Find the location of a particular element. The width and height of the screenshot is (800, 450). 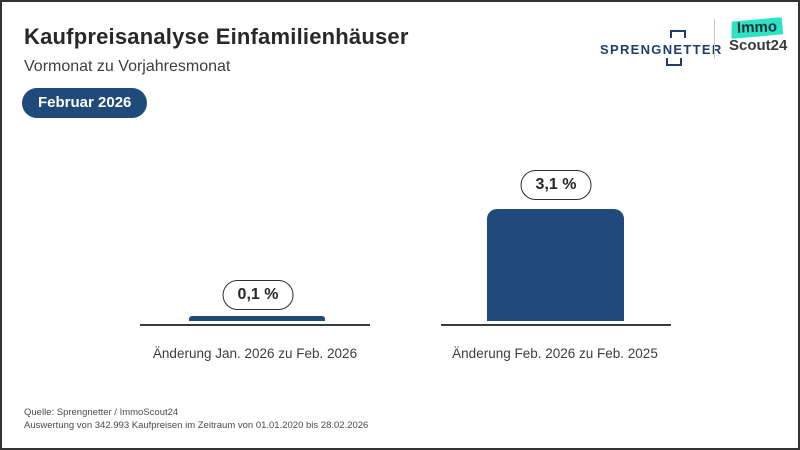

page-title: Kaufpreisanalyse Einfamilienhäuser is located at coordinates (216, 36).